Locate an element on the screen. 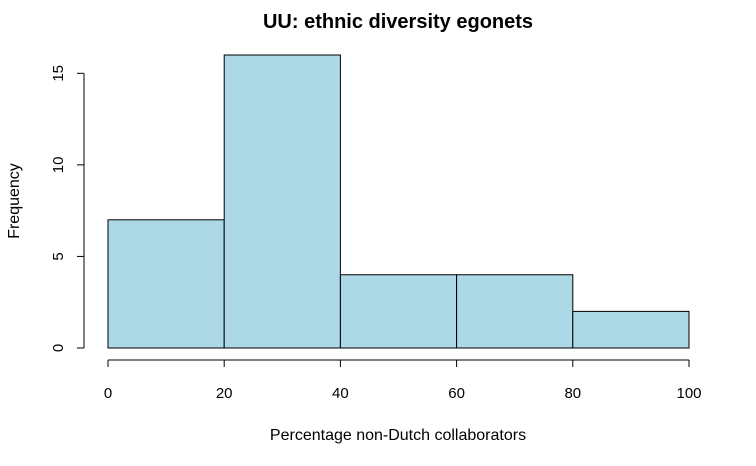 This screenshot has width=756, height=466. x-tick-label: 40 is located at coordinates (340, 393).